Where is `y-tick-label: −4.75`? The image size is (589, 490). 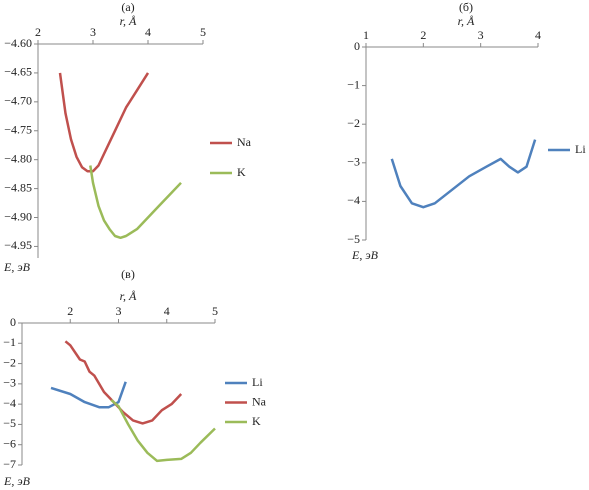
y-tick-label: −4.75 is located at coordinates (18, 130).